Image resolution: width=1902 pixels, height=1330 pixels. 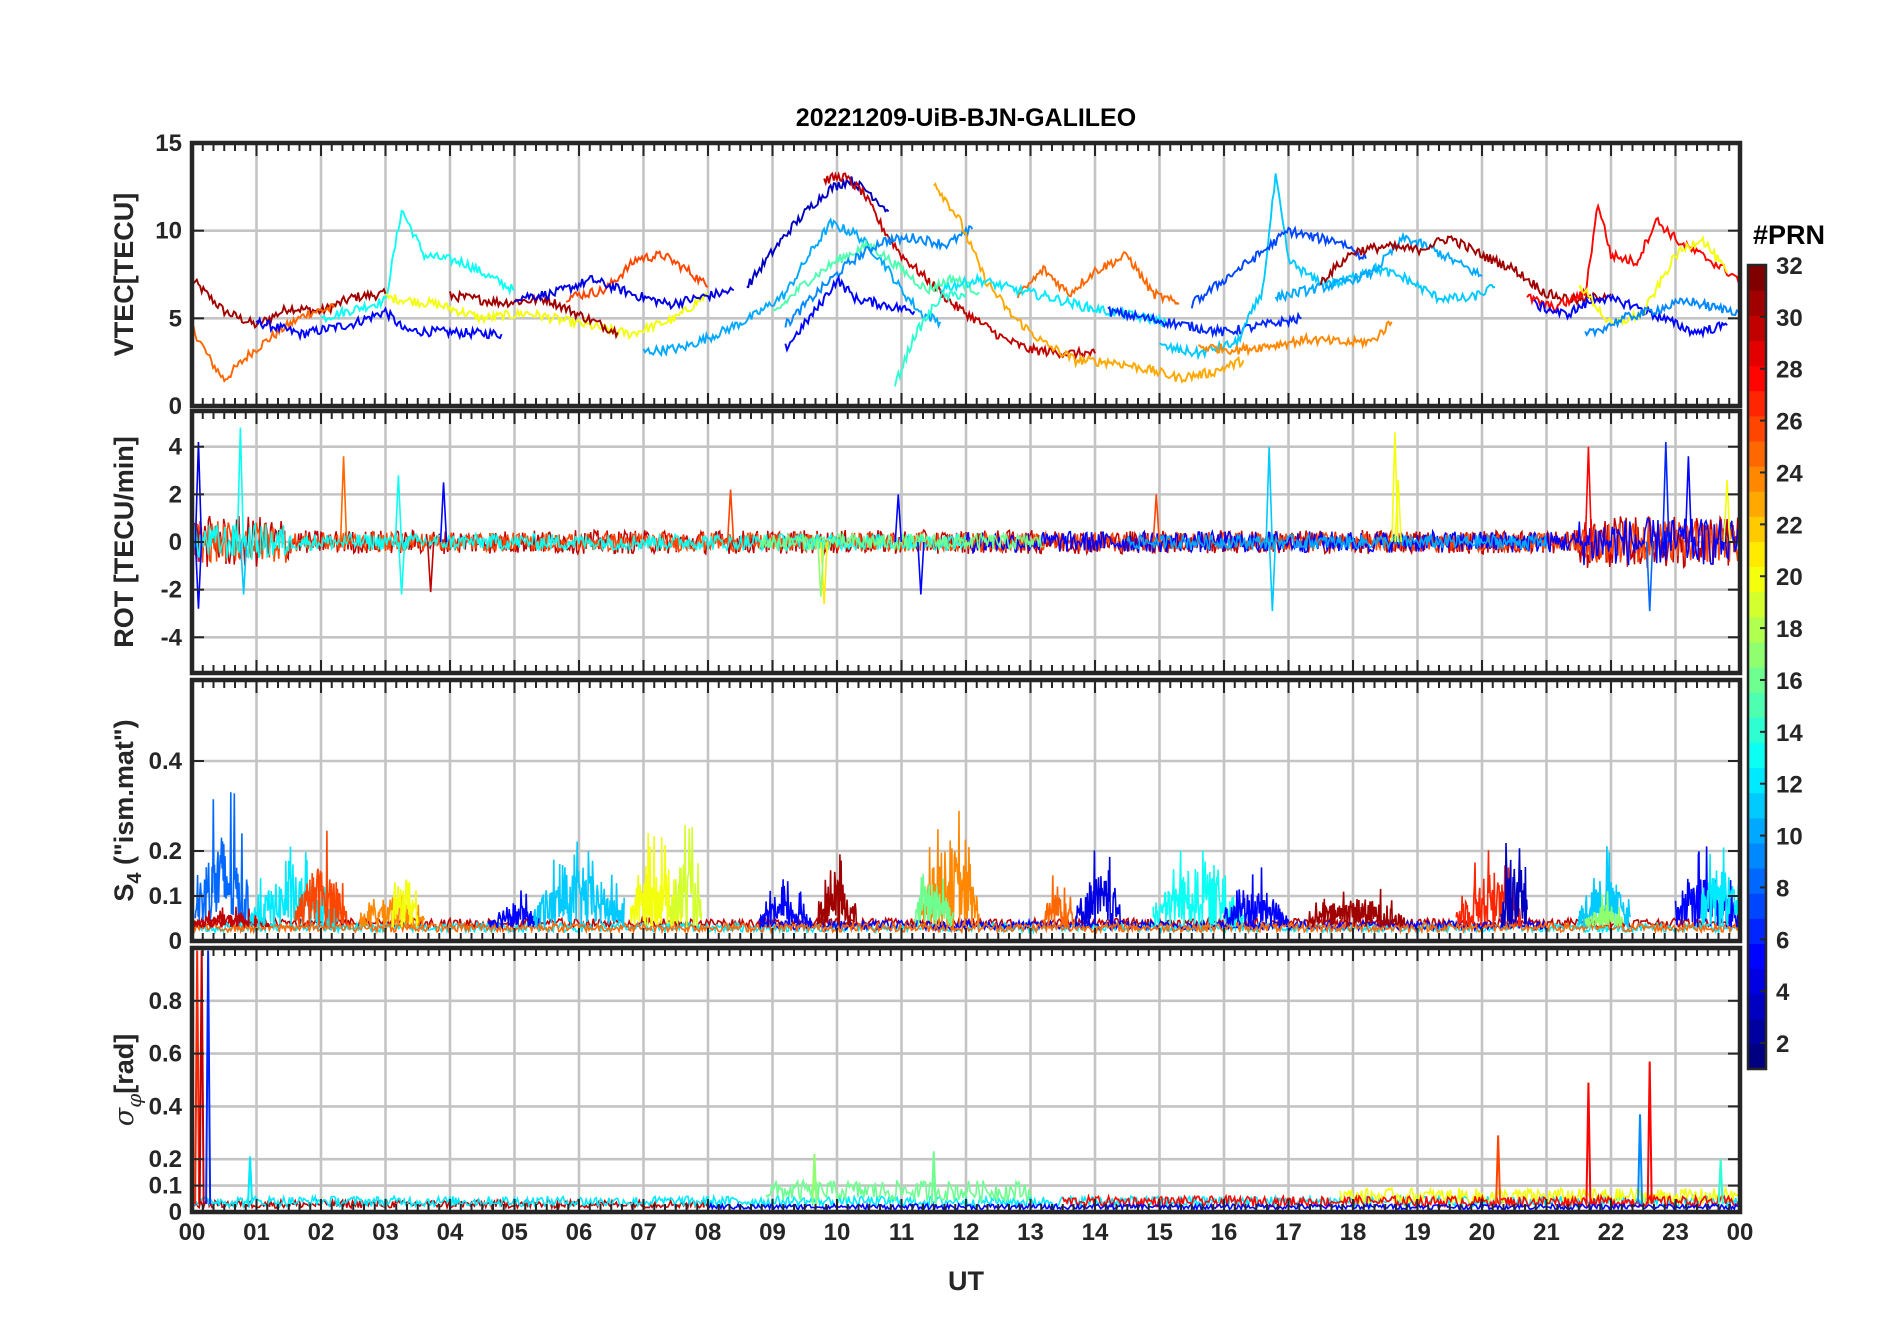 I want to click on colorbar-tick-label: 2, so click(x=1782, y=1044).